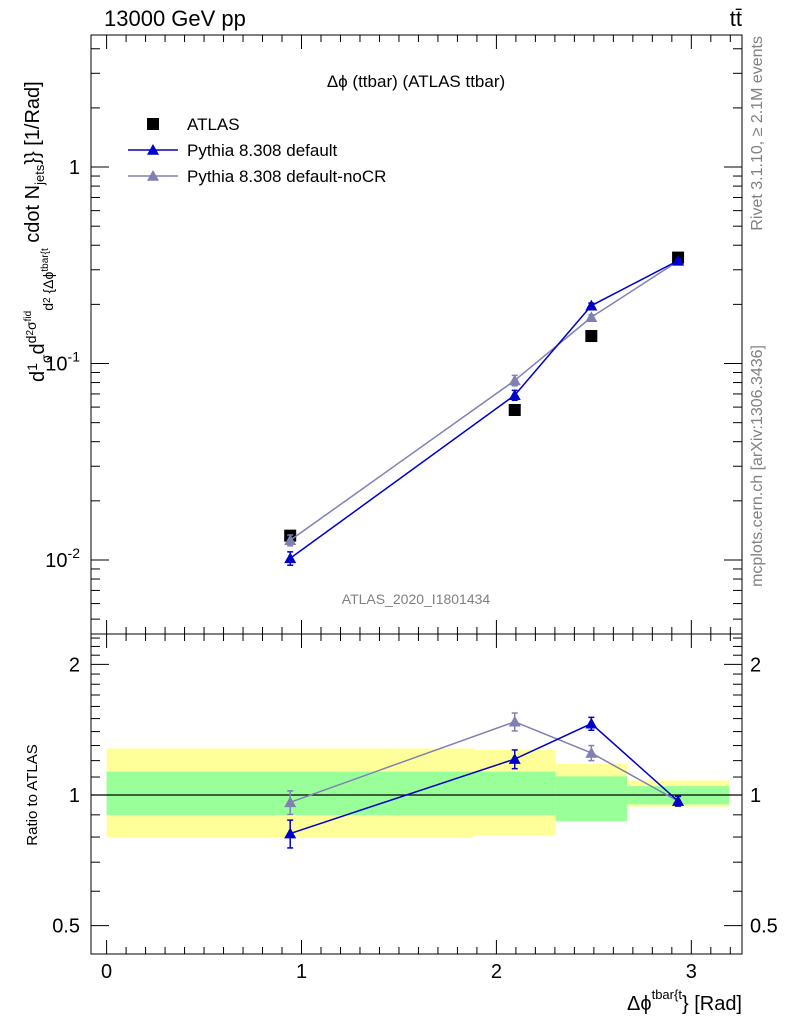  I want to click on ratio-y-tick-label-right: 2, so click(755, 665).